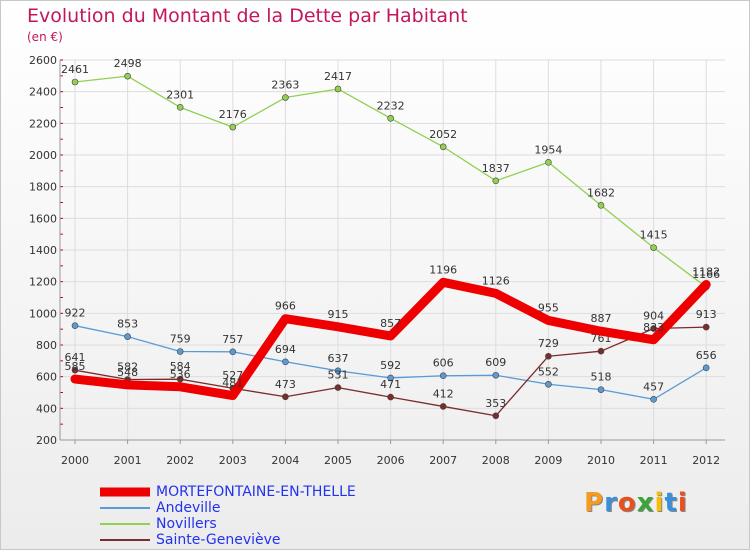 The width and height of the screenshot is (750, 550). What do you see at coordinates (43, 92) in the screenshot?
I see `y-tick-label: 2400` at bounding box center [43, 92].